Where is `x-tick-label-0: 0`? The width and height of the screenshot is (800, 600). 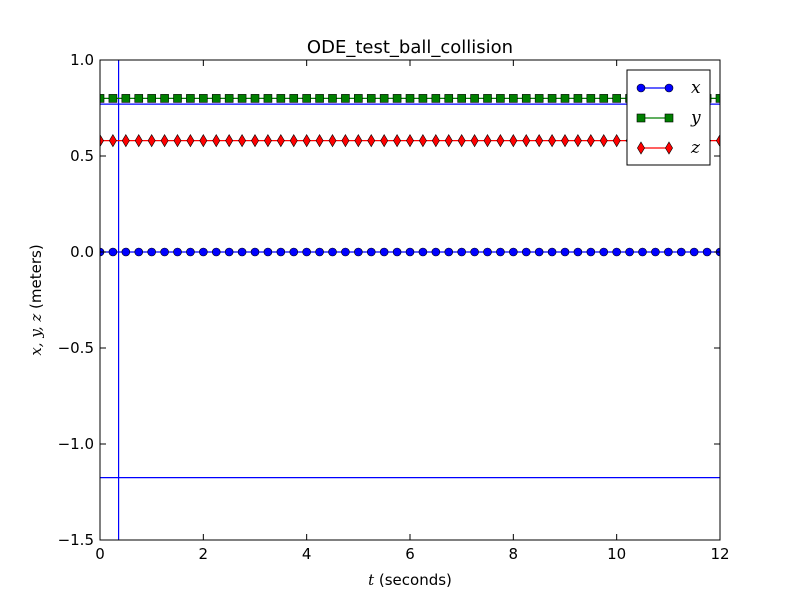 x-tick-label-0: 0 is located at coordinates (100, 554).